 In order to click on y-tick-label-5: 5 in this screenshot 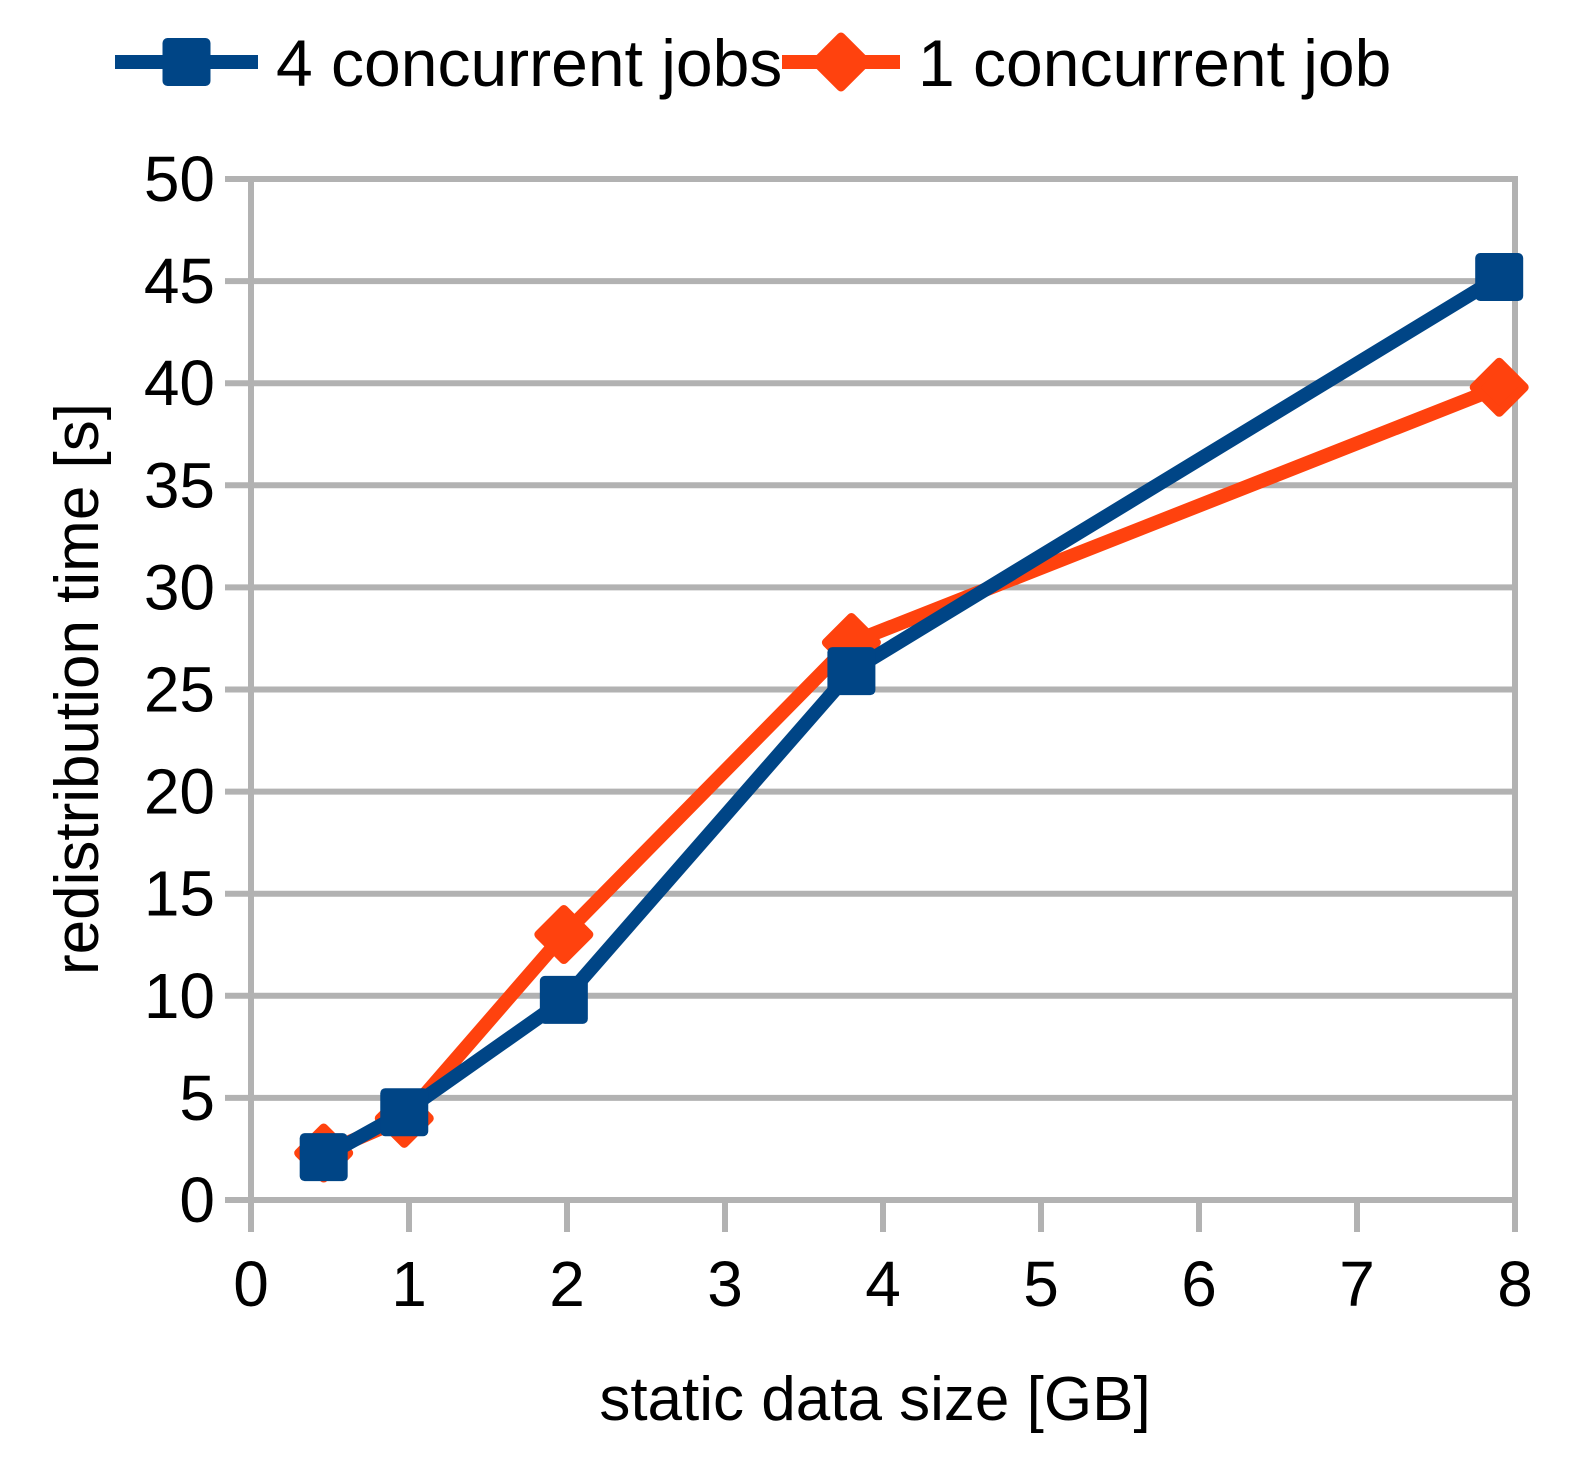, I will do `click(197, 1098)`.